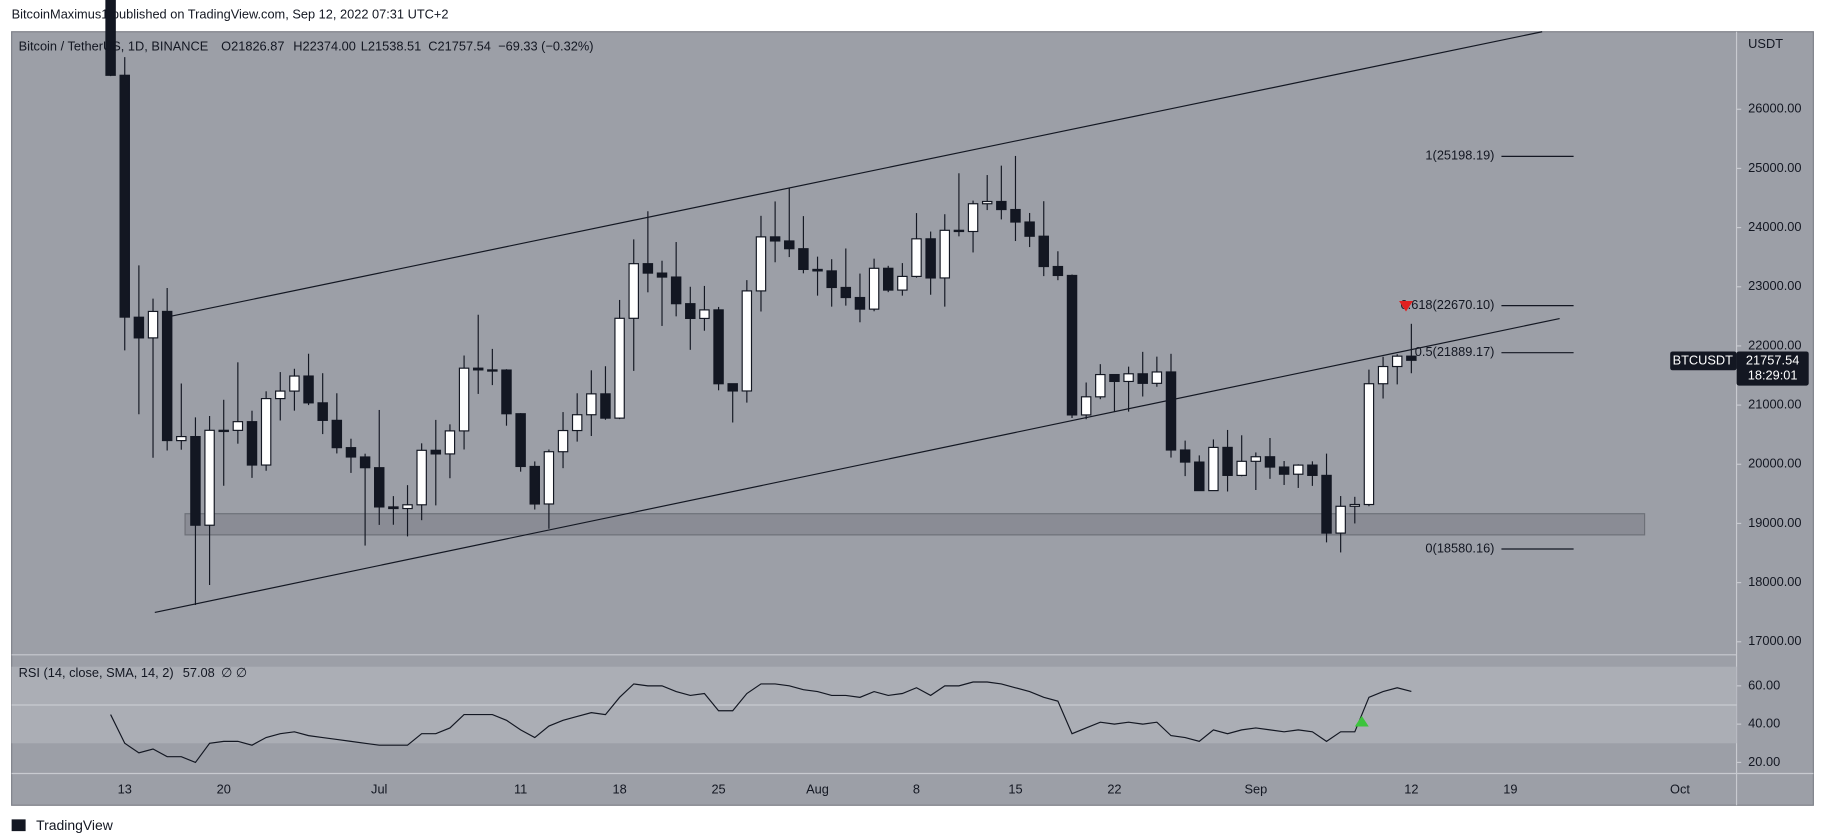  Describe the element at coordinates (391, 45) in the screenshot. I see `ohlc-low: L21538.51` at that location.